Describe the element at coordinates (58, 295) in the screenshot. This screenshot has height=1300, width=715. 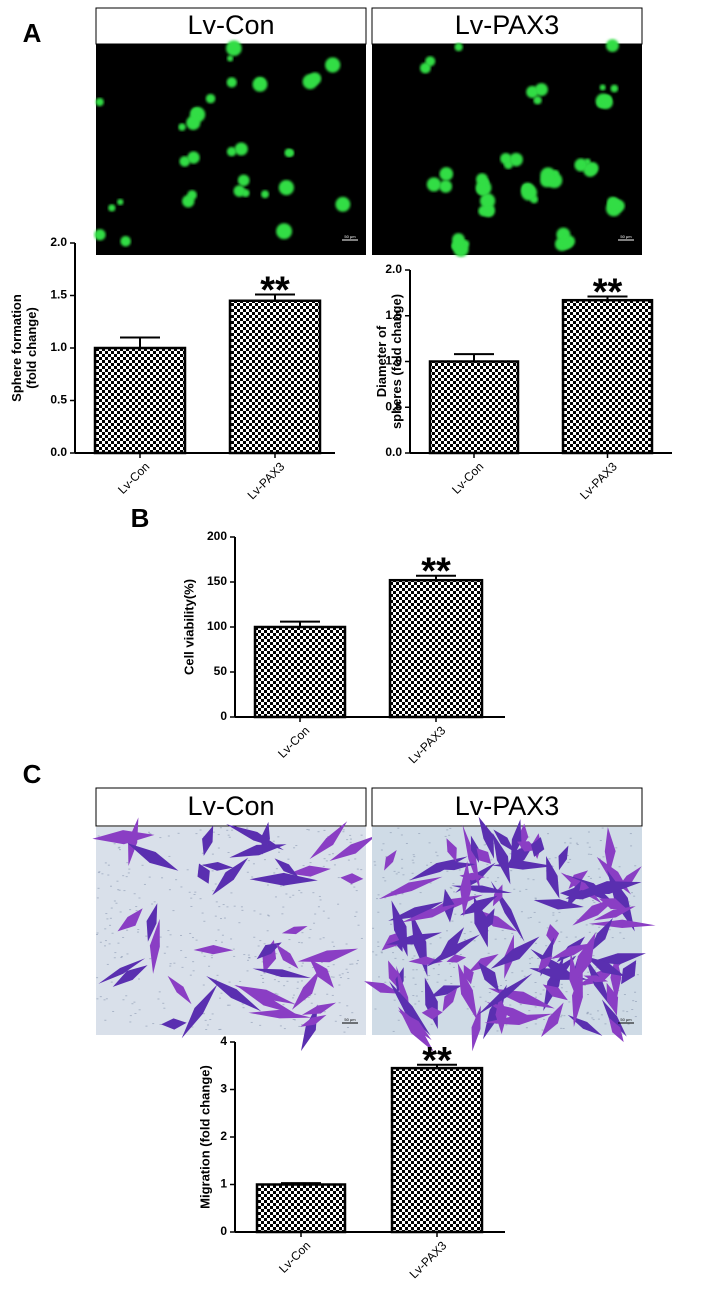
I see `y-tick-label: 1.5` at that location.